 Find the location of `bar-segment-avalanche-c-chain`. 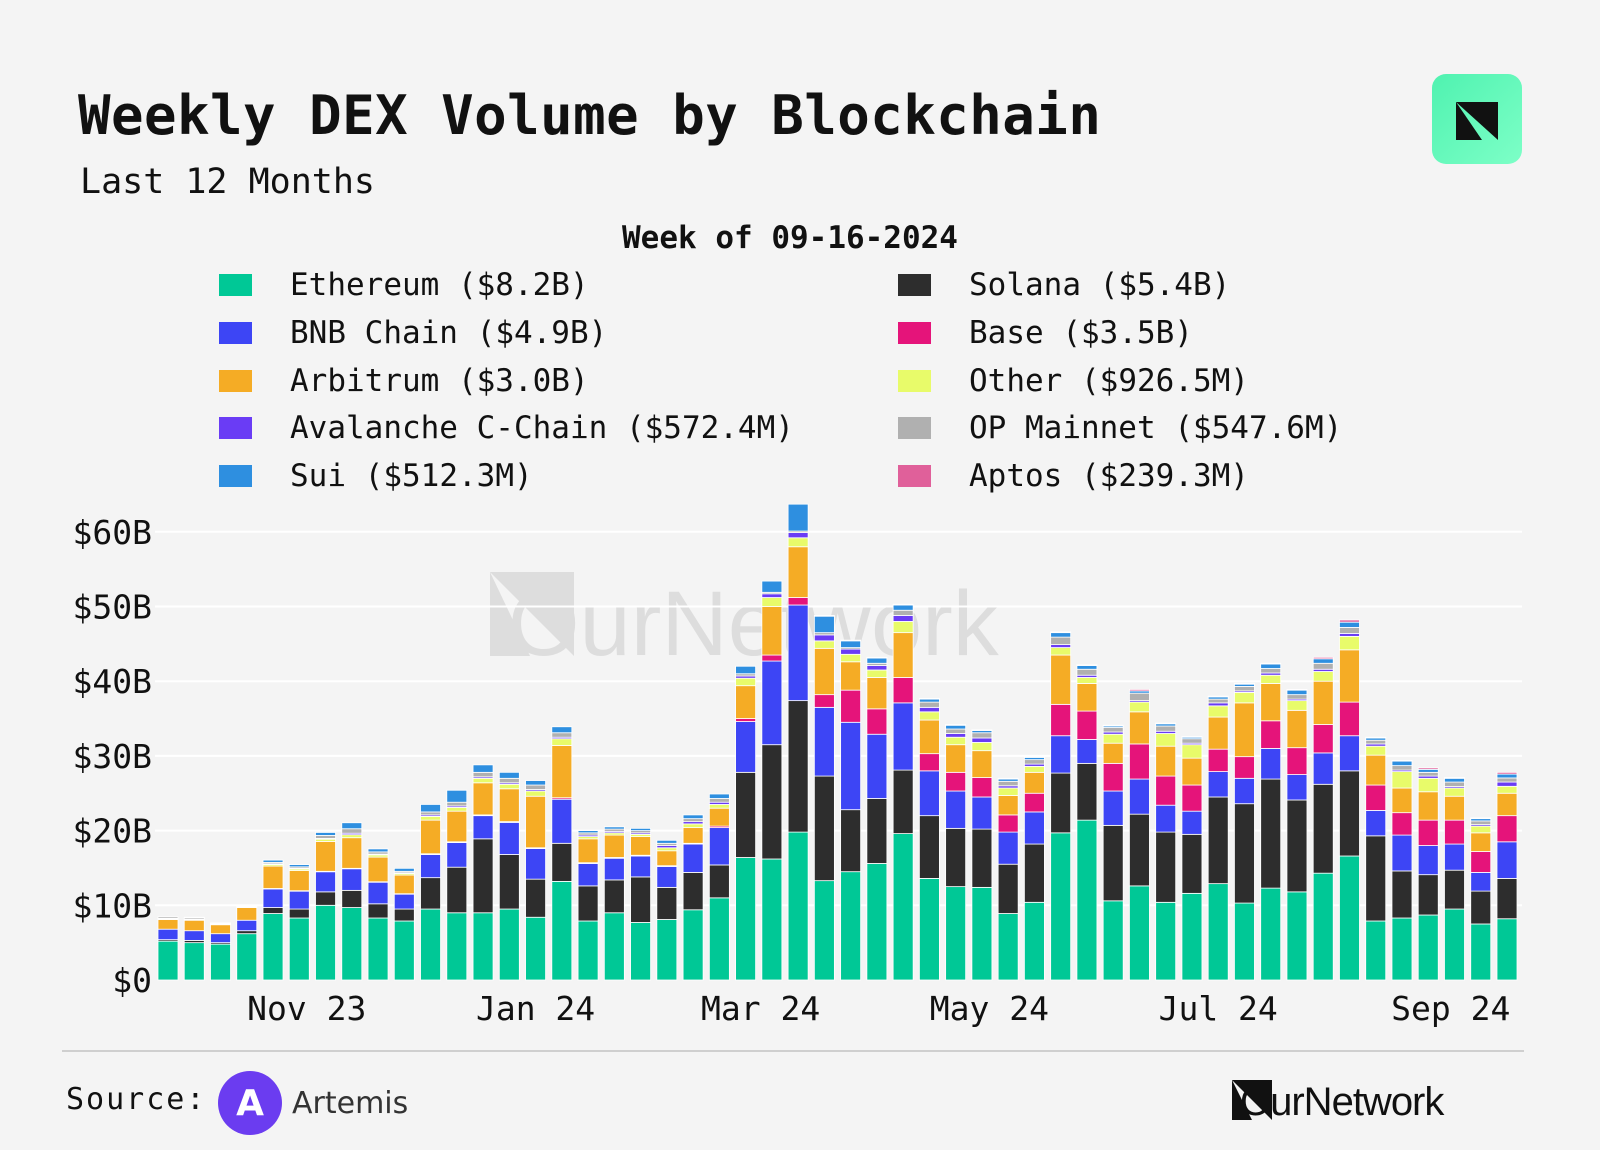

bar-segment-avalanche-c-chain is located at coordinates (982, 740).